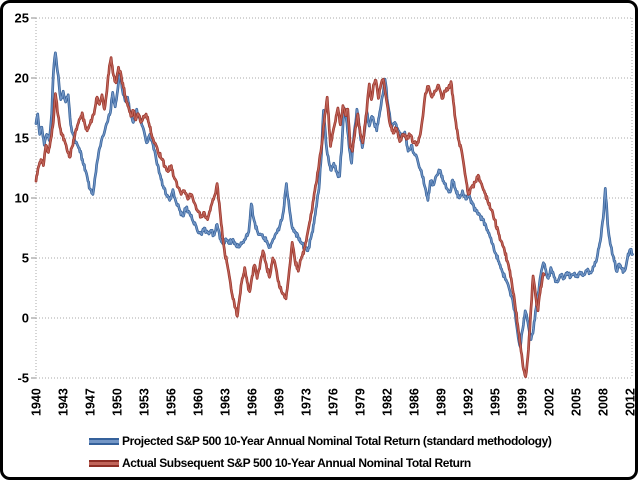 The height and width of the screenshot is (480, 638). What do you see at coordinates (22, 78) in the screenshot?
I see `y-tick-label: 20` at bounding box center [22, 78].